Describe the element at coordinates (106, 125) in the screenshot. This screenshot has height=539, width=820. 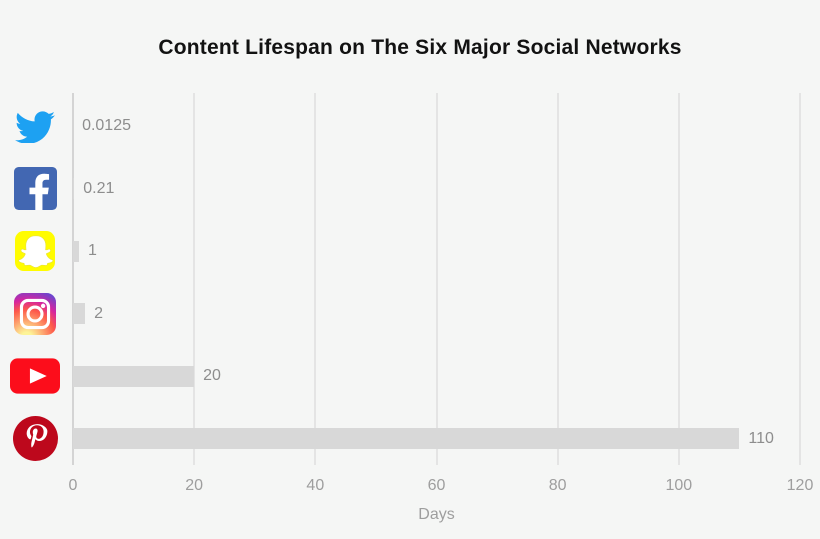
I see `bar-value-label: 0.0125` at that location.